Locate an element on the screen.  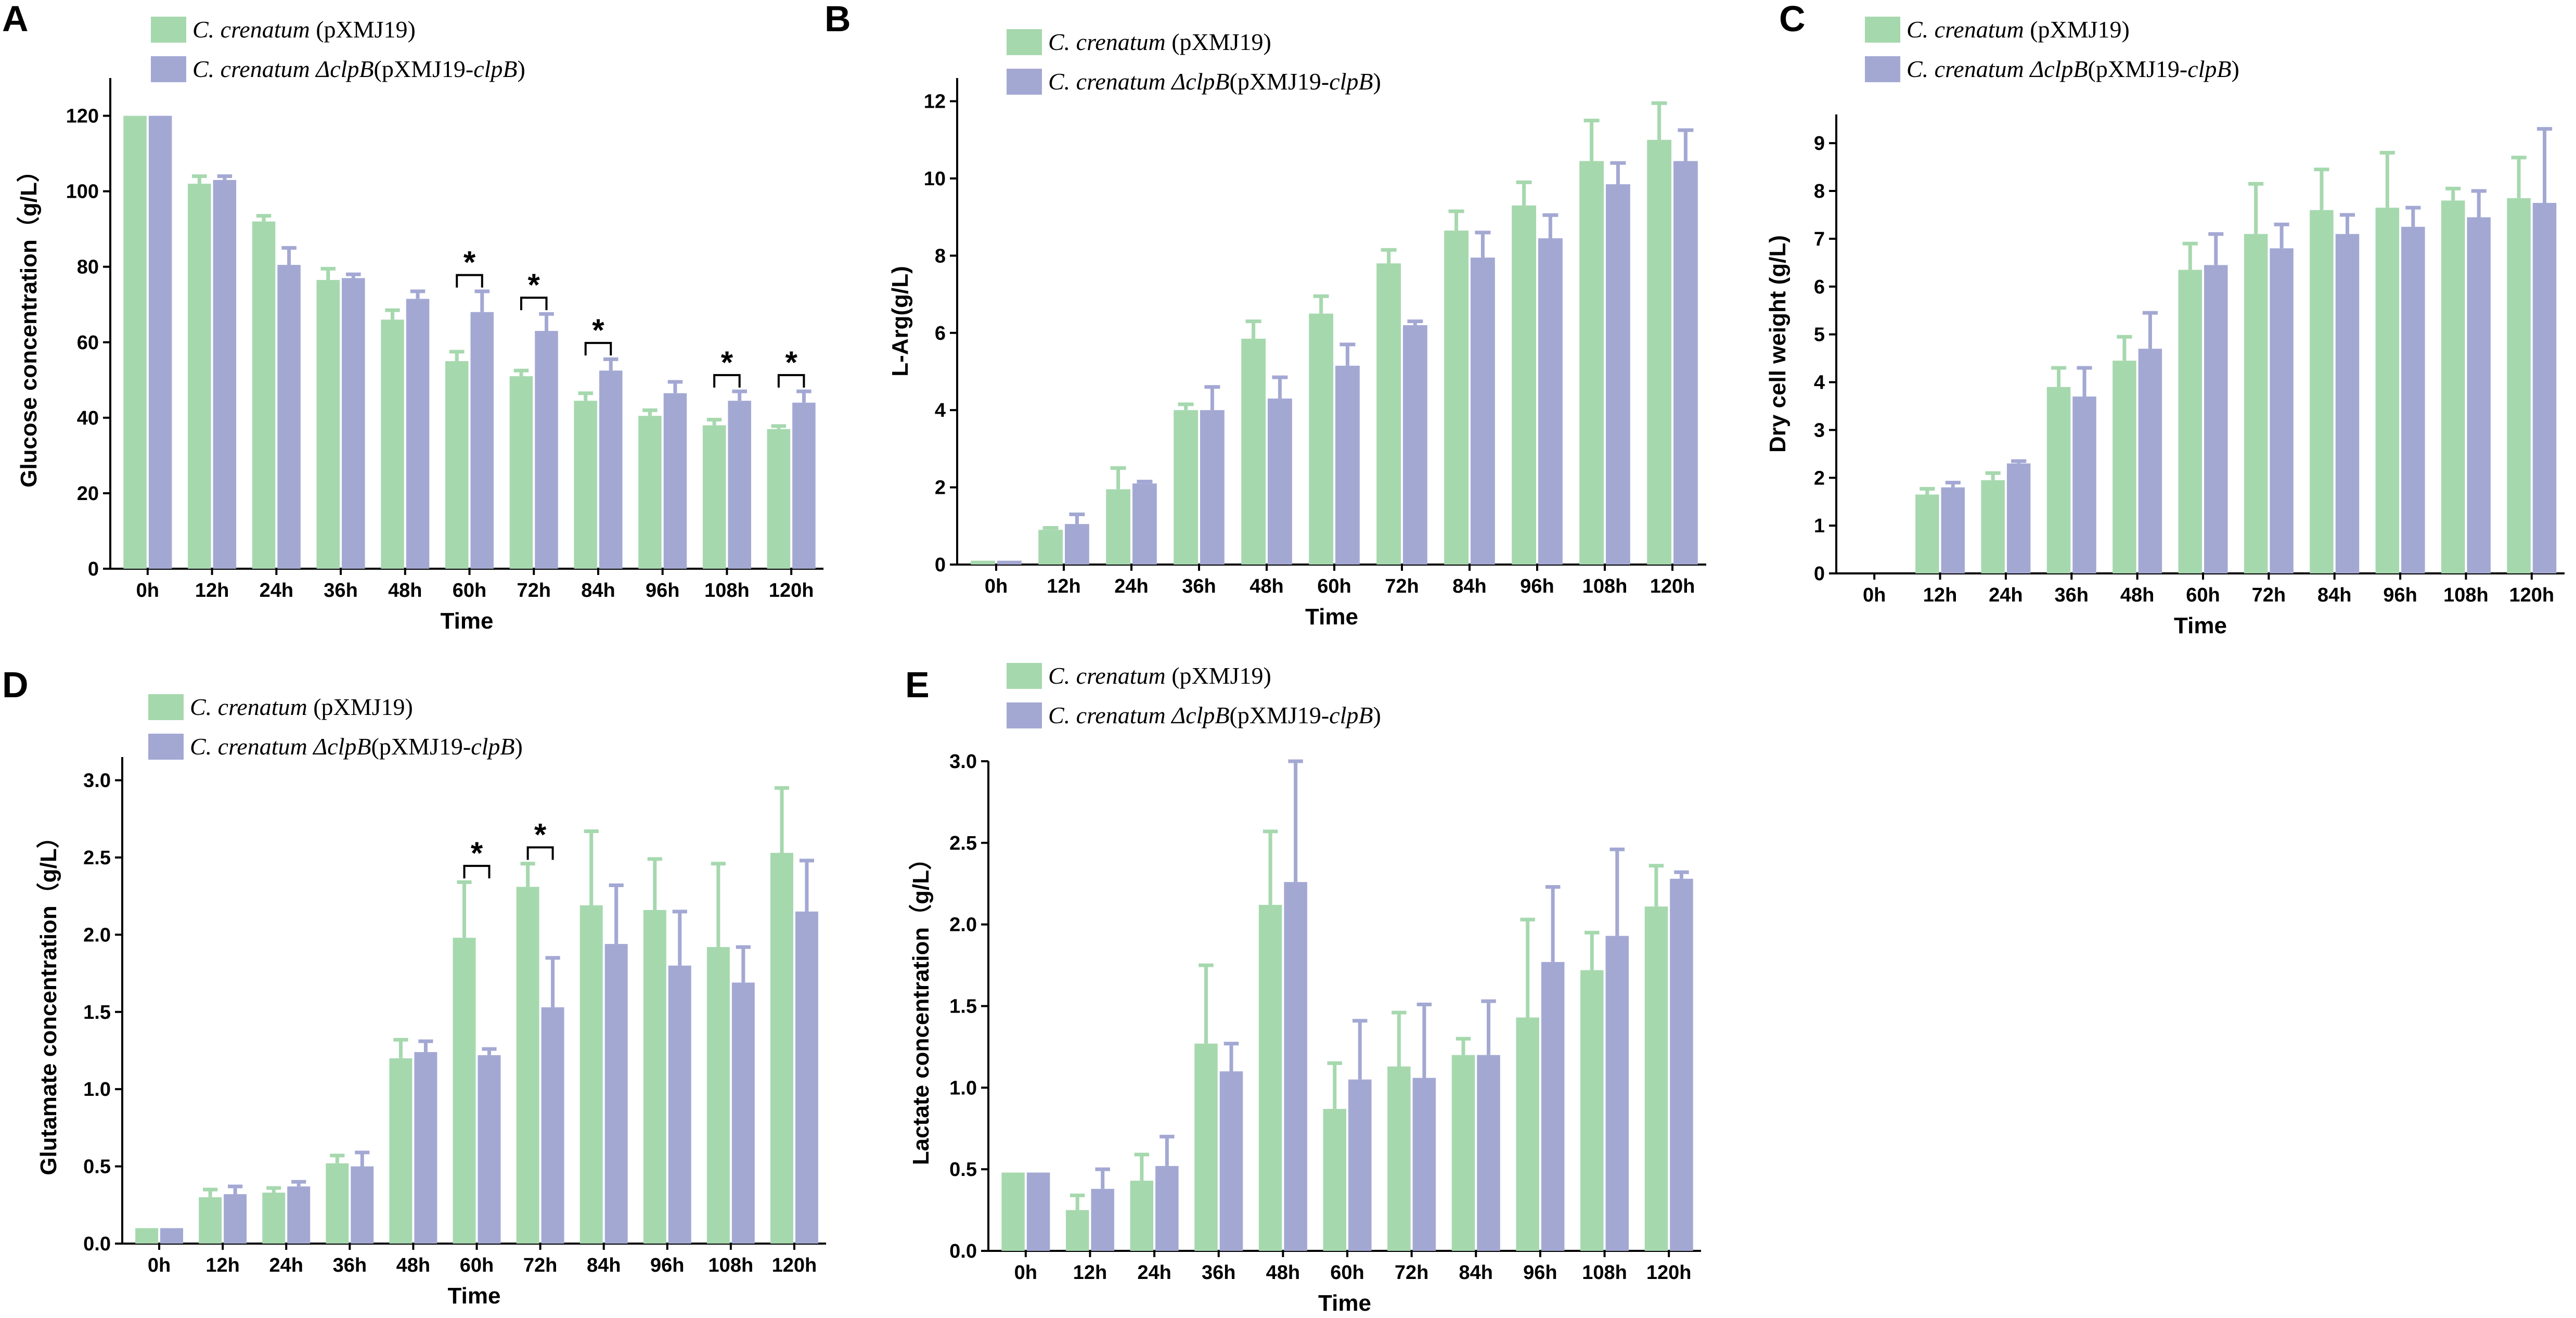
panel-label: E is located at coordinates (917, 684).